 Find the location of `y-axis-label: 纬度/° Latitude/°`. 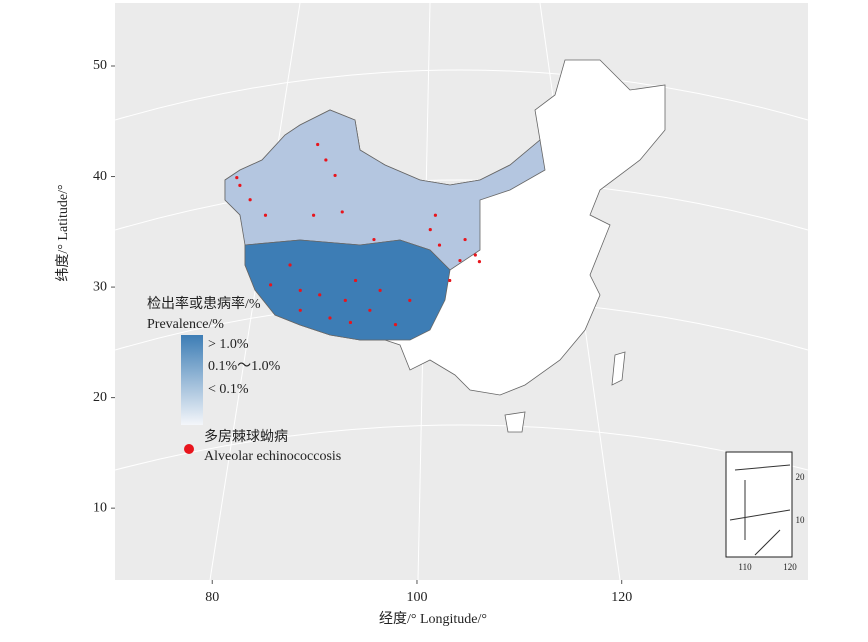

y-axis-label: 纬度/° Latitude/° is located at coordinates (63, 232).